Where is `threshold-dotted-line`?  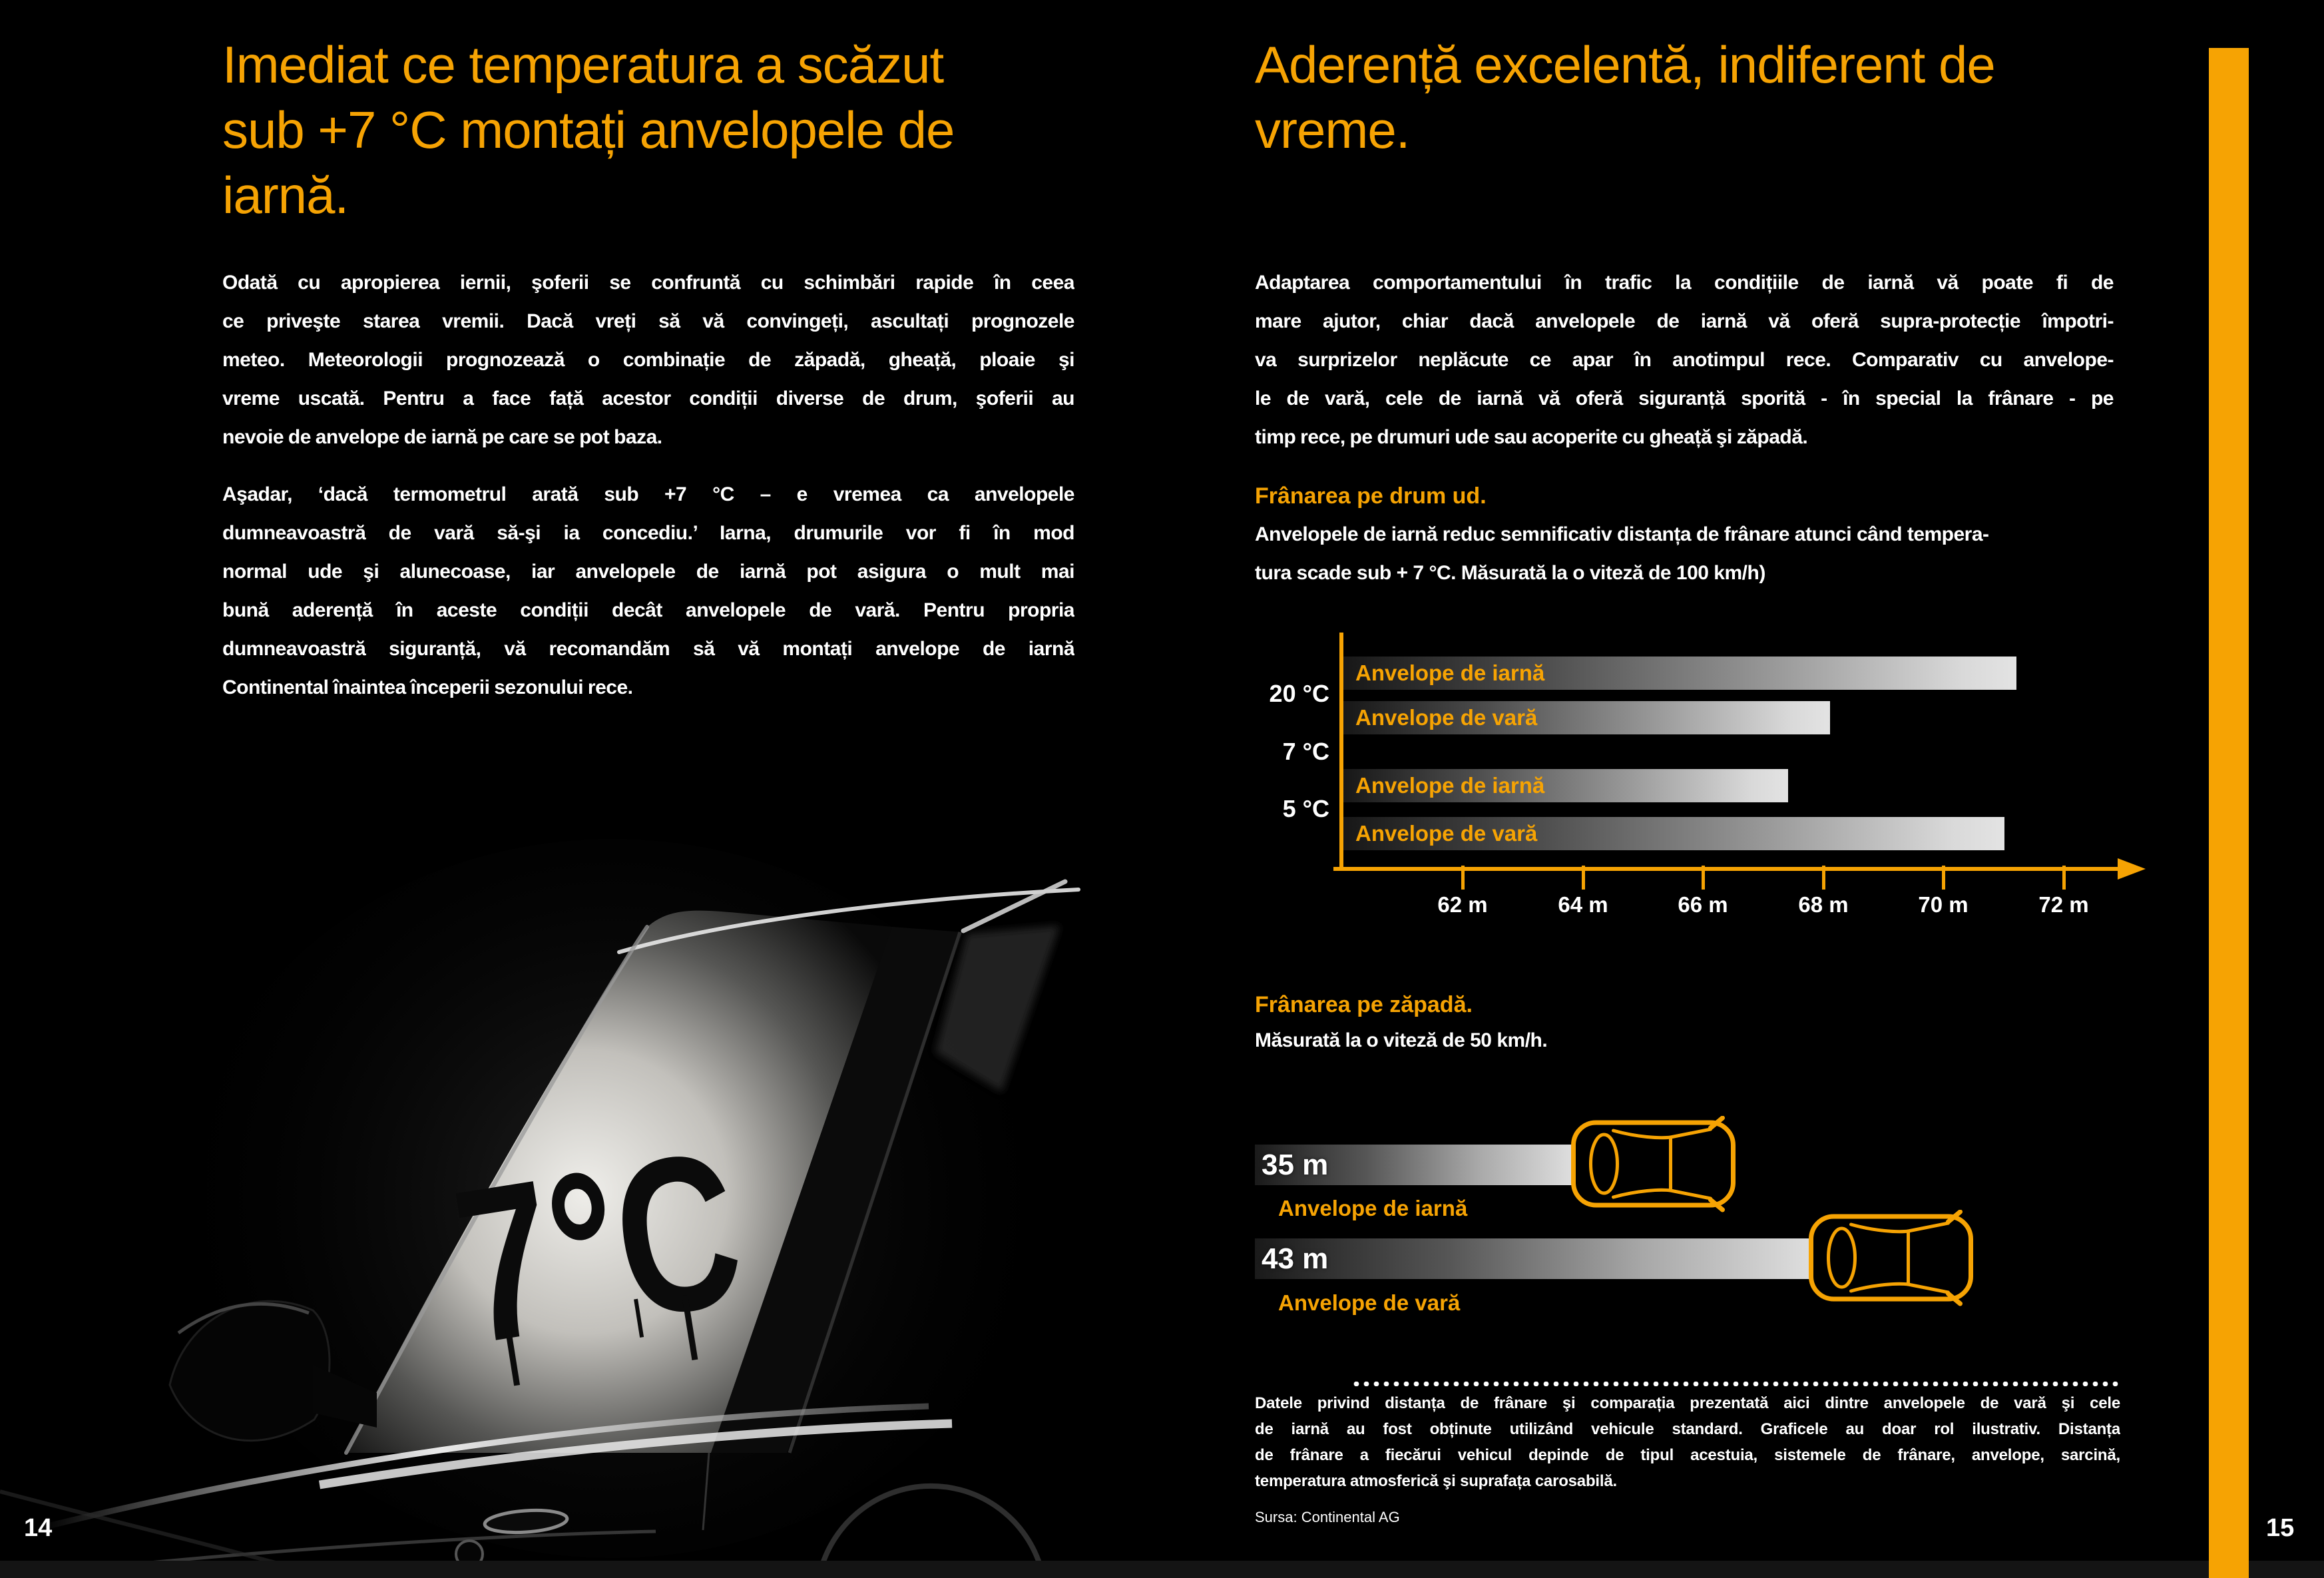
threshold-dotted-line is located at coordinates (1737, 1384).